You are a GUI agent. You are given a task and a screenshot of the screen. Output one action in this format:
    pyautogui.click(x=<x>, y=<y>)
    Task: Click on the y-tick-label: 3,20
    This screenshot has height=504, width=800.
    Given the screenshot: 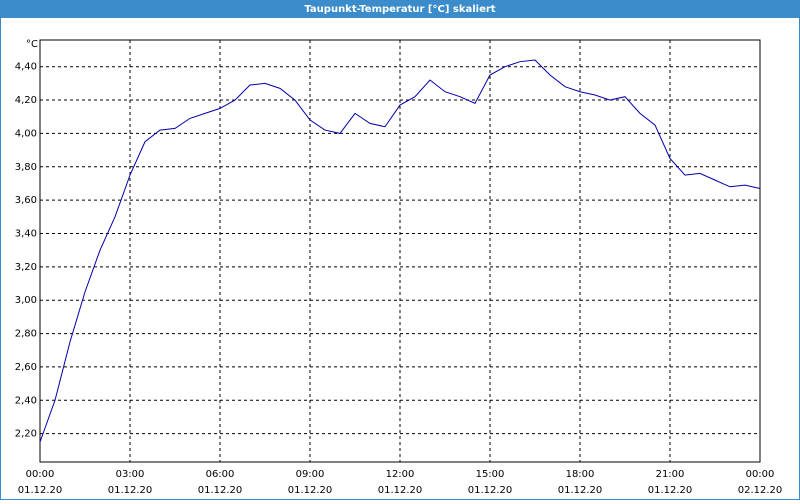 What is the action you would take?
    pyautogui.click(x=26, y=267)
    